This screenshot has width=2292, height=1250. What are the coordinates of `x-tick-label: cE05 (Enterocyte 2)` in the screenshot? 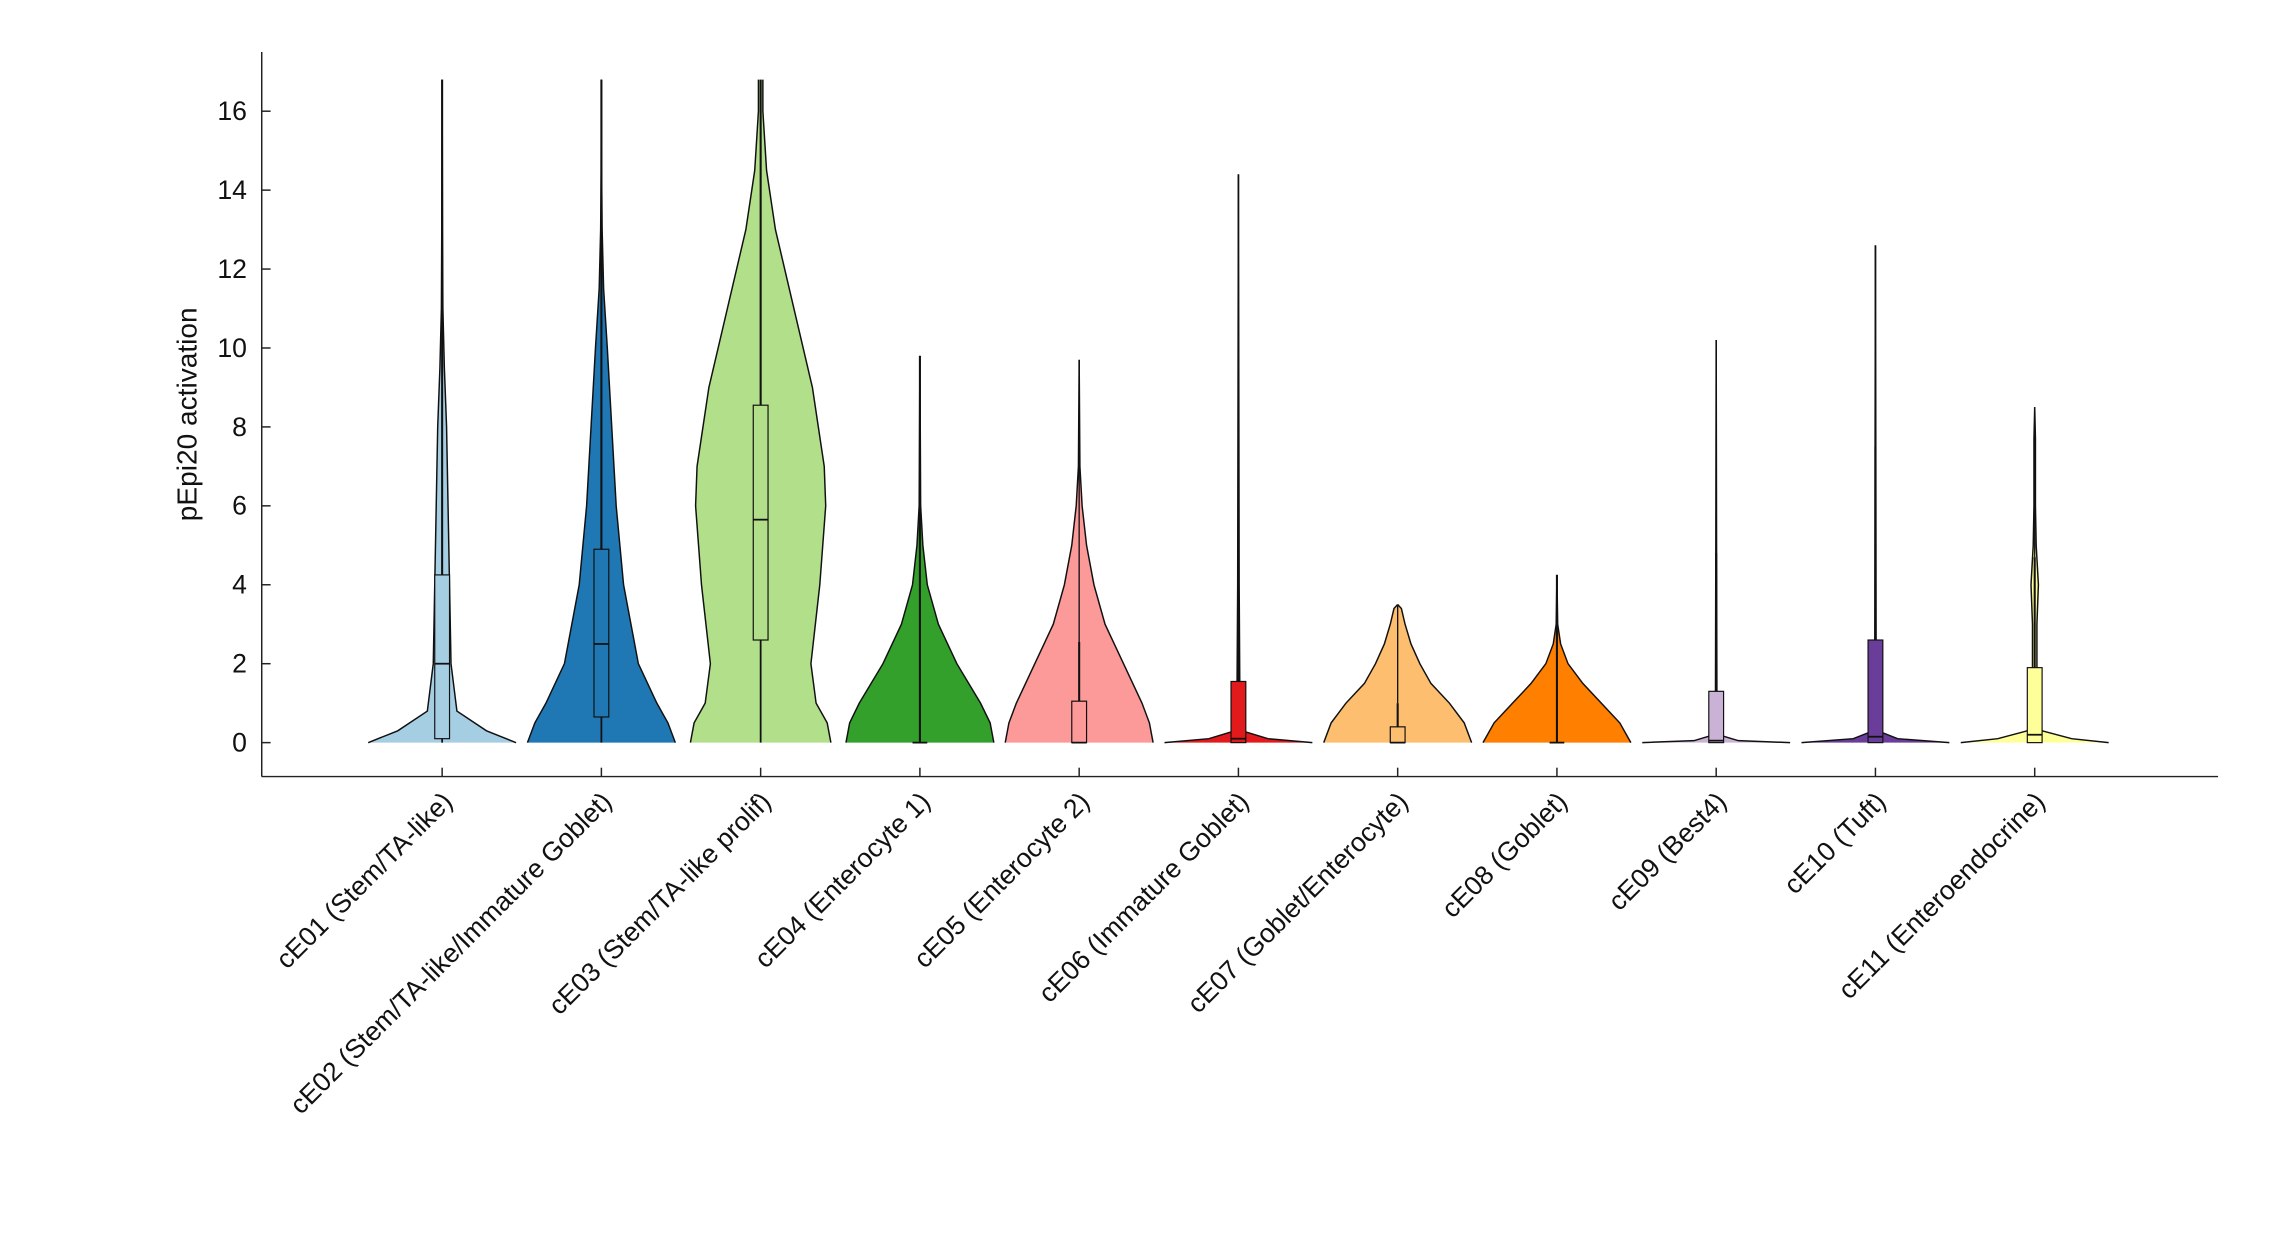 It's located at (1002, 880).